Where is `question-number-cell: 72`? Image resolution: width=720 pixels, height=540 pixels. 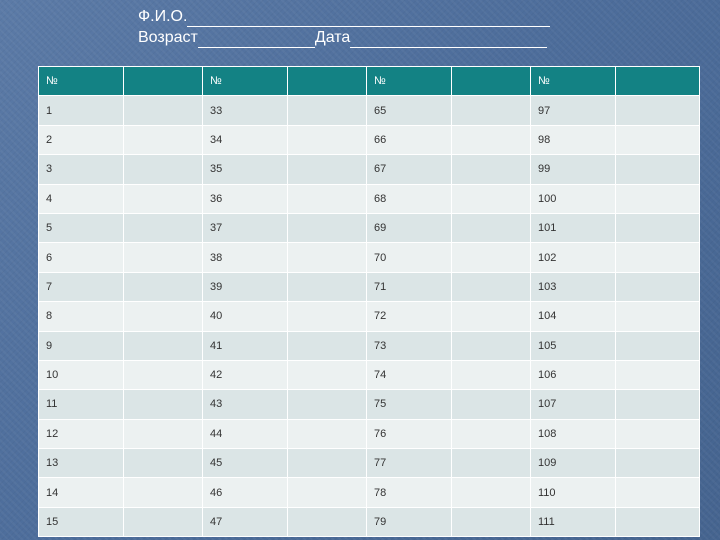 question-number-cell: 72 is located at coordinates (409, 316).